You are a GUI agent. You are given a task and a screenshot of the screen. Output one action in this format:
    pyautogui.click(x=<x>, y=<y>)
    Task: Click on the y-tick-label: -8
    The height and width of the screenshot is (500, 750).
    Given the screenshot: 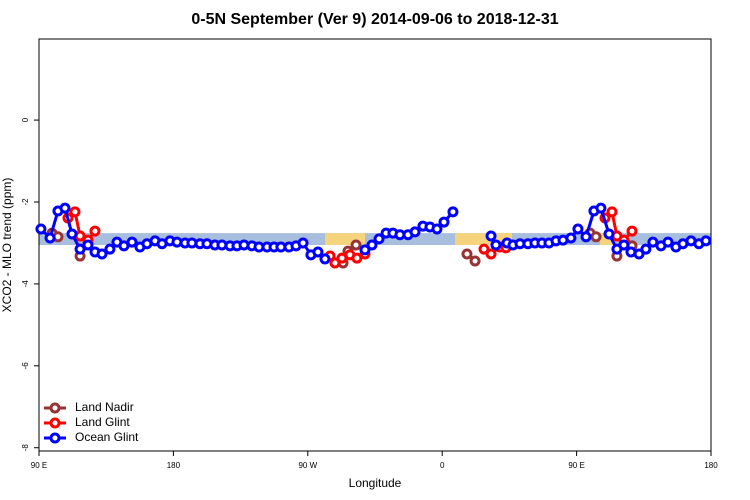 What is the action you would take?
    pyautogui.click(x=25, y=448)
    